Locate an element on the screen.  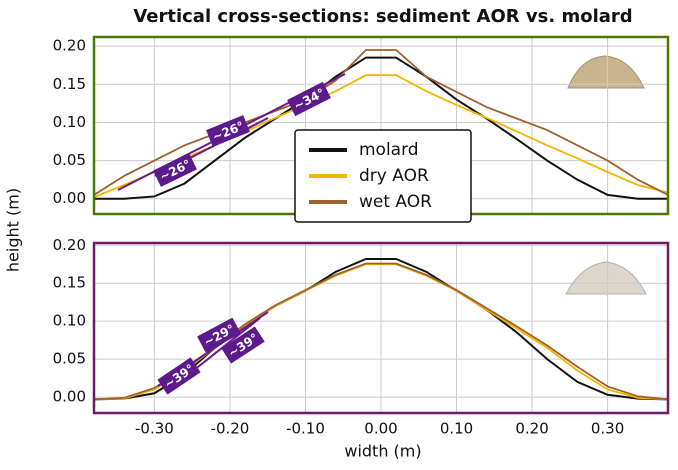
x-tick-label: -0.30 is located at coordinates (154, 429).